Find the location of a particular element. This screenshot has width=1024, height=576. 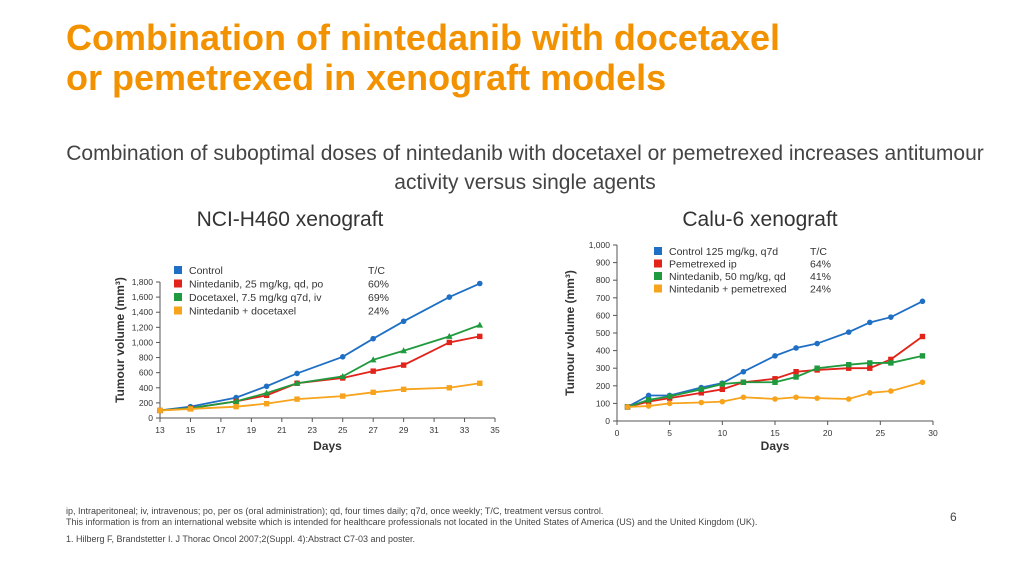

chart1-y-tick-label: 400 is located at coordinates (146, 388).